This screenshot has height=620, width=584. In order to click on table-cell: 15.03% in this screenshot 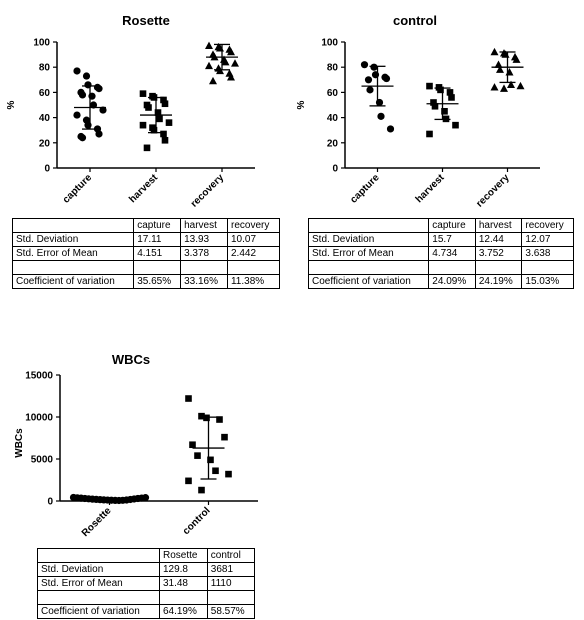, I will do `click(547, 281)`.